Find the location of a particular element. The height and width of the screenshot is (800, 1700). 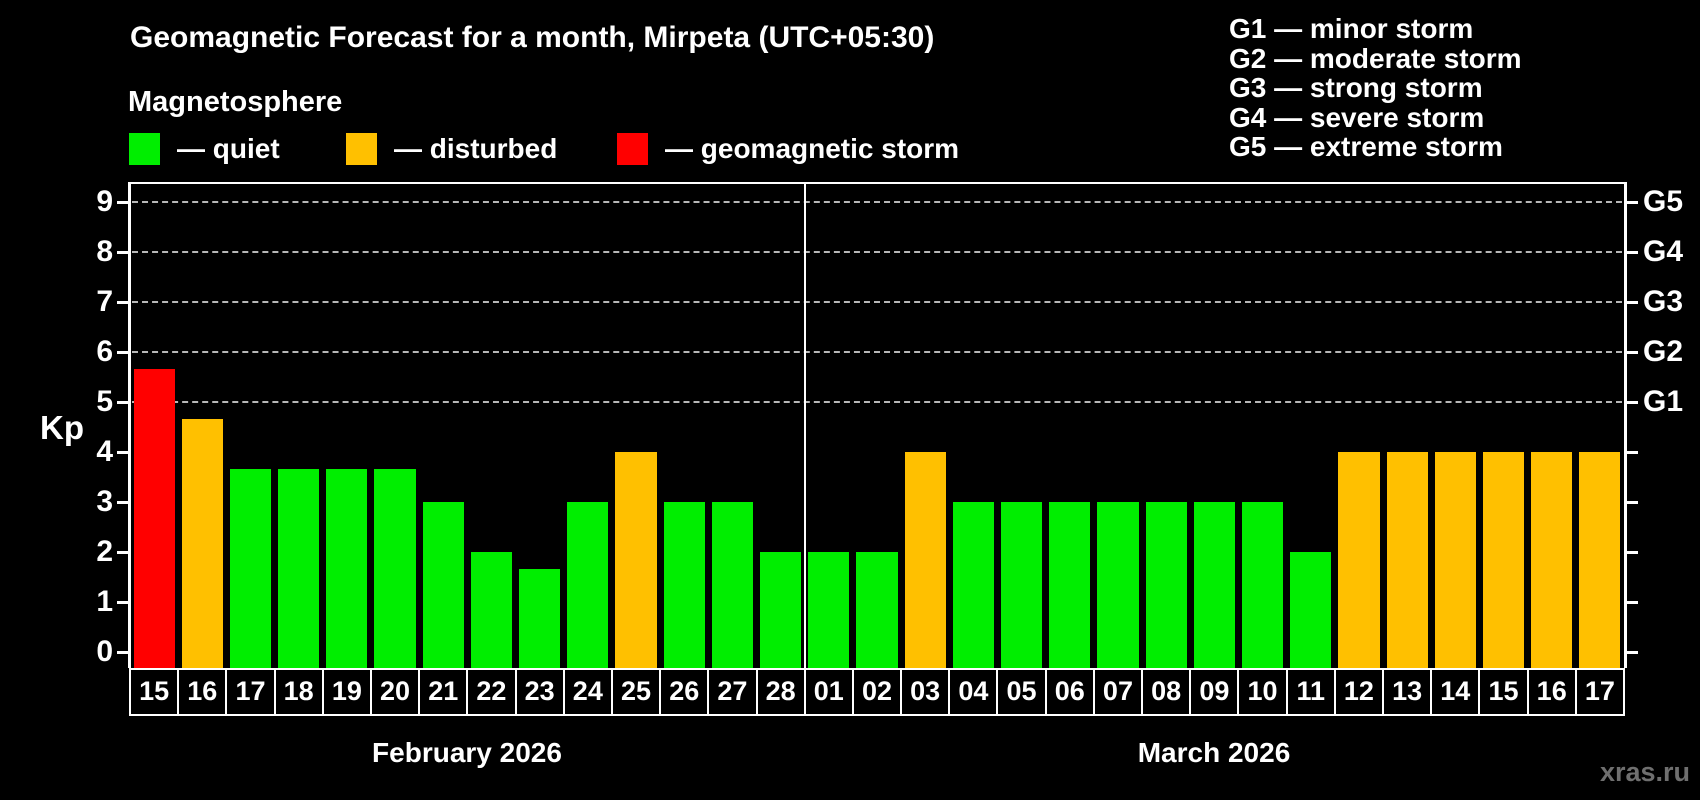

plot-left-spine is located at coordinates (129, 425).